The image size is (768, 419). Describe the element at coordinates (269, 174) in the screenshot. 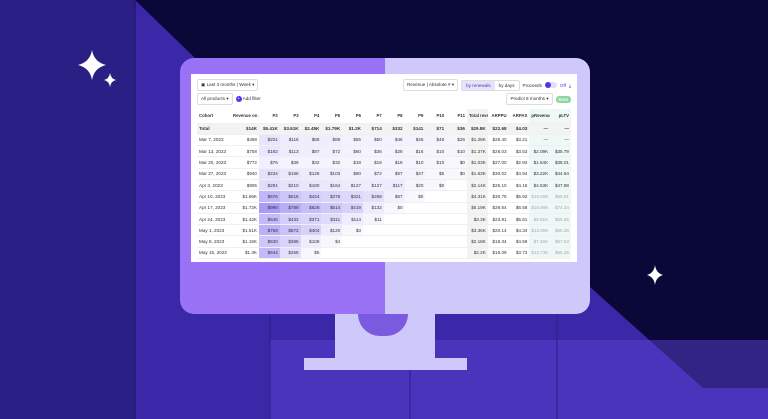

I see `table-cell: $234` at that location.